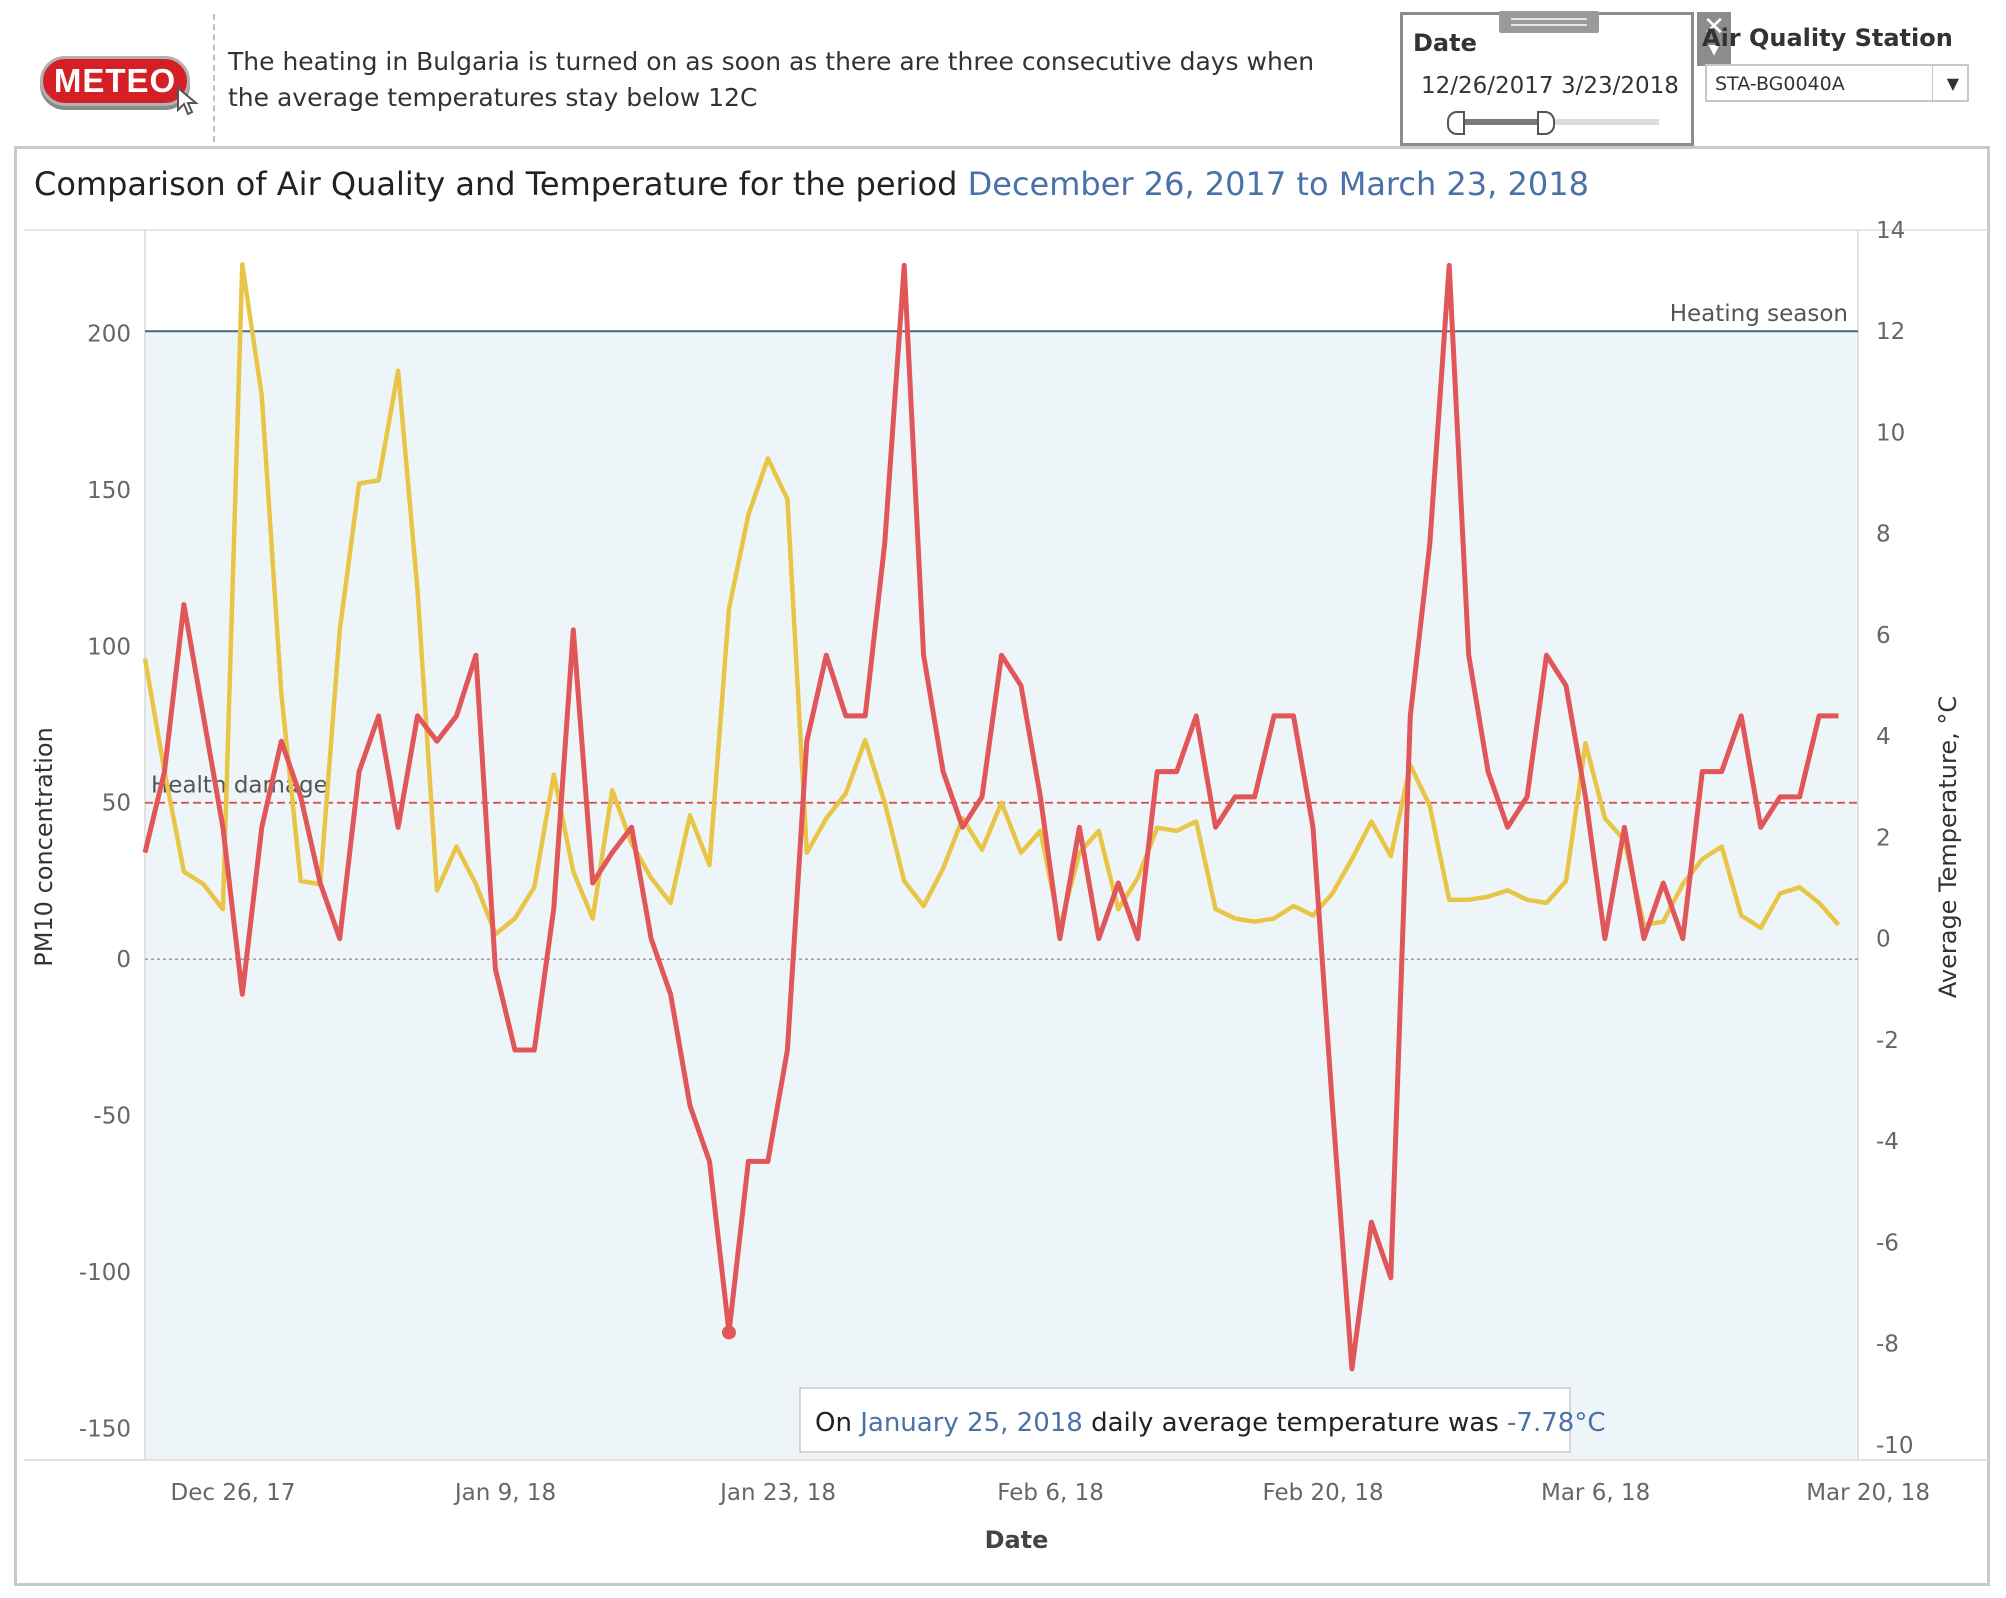 The image size is (2006, 1598). Describe the element at coordinates (1322, 1493) in the screenshot. I see `x-tick-label: Feb 20, 18` at that location.